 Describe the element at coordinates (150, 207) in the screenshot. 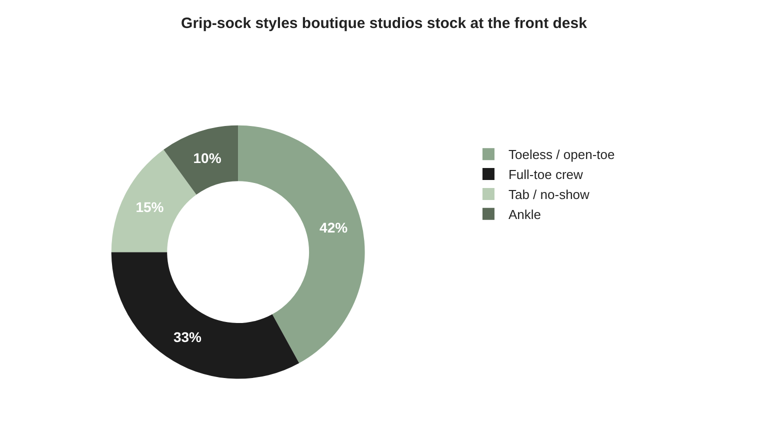

I see `data-label: 15%` at that location.